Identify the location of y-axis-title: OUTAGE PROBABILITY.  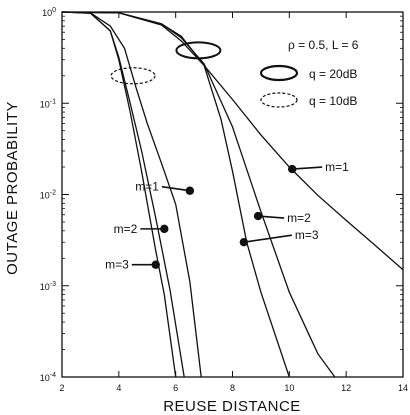
(12, 188).